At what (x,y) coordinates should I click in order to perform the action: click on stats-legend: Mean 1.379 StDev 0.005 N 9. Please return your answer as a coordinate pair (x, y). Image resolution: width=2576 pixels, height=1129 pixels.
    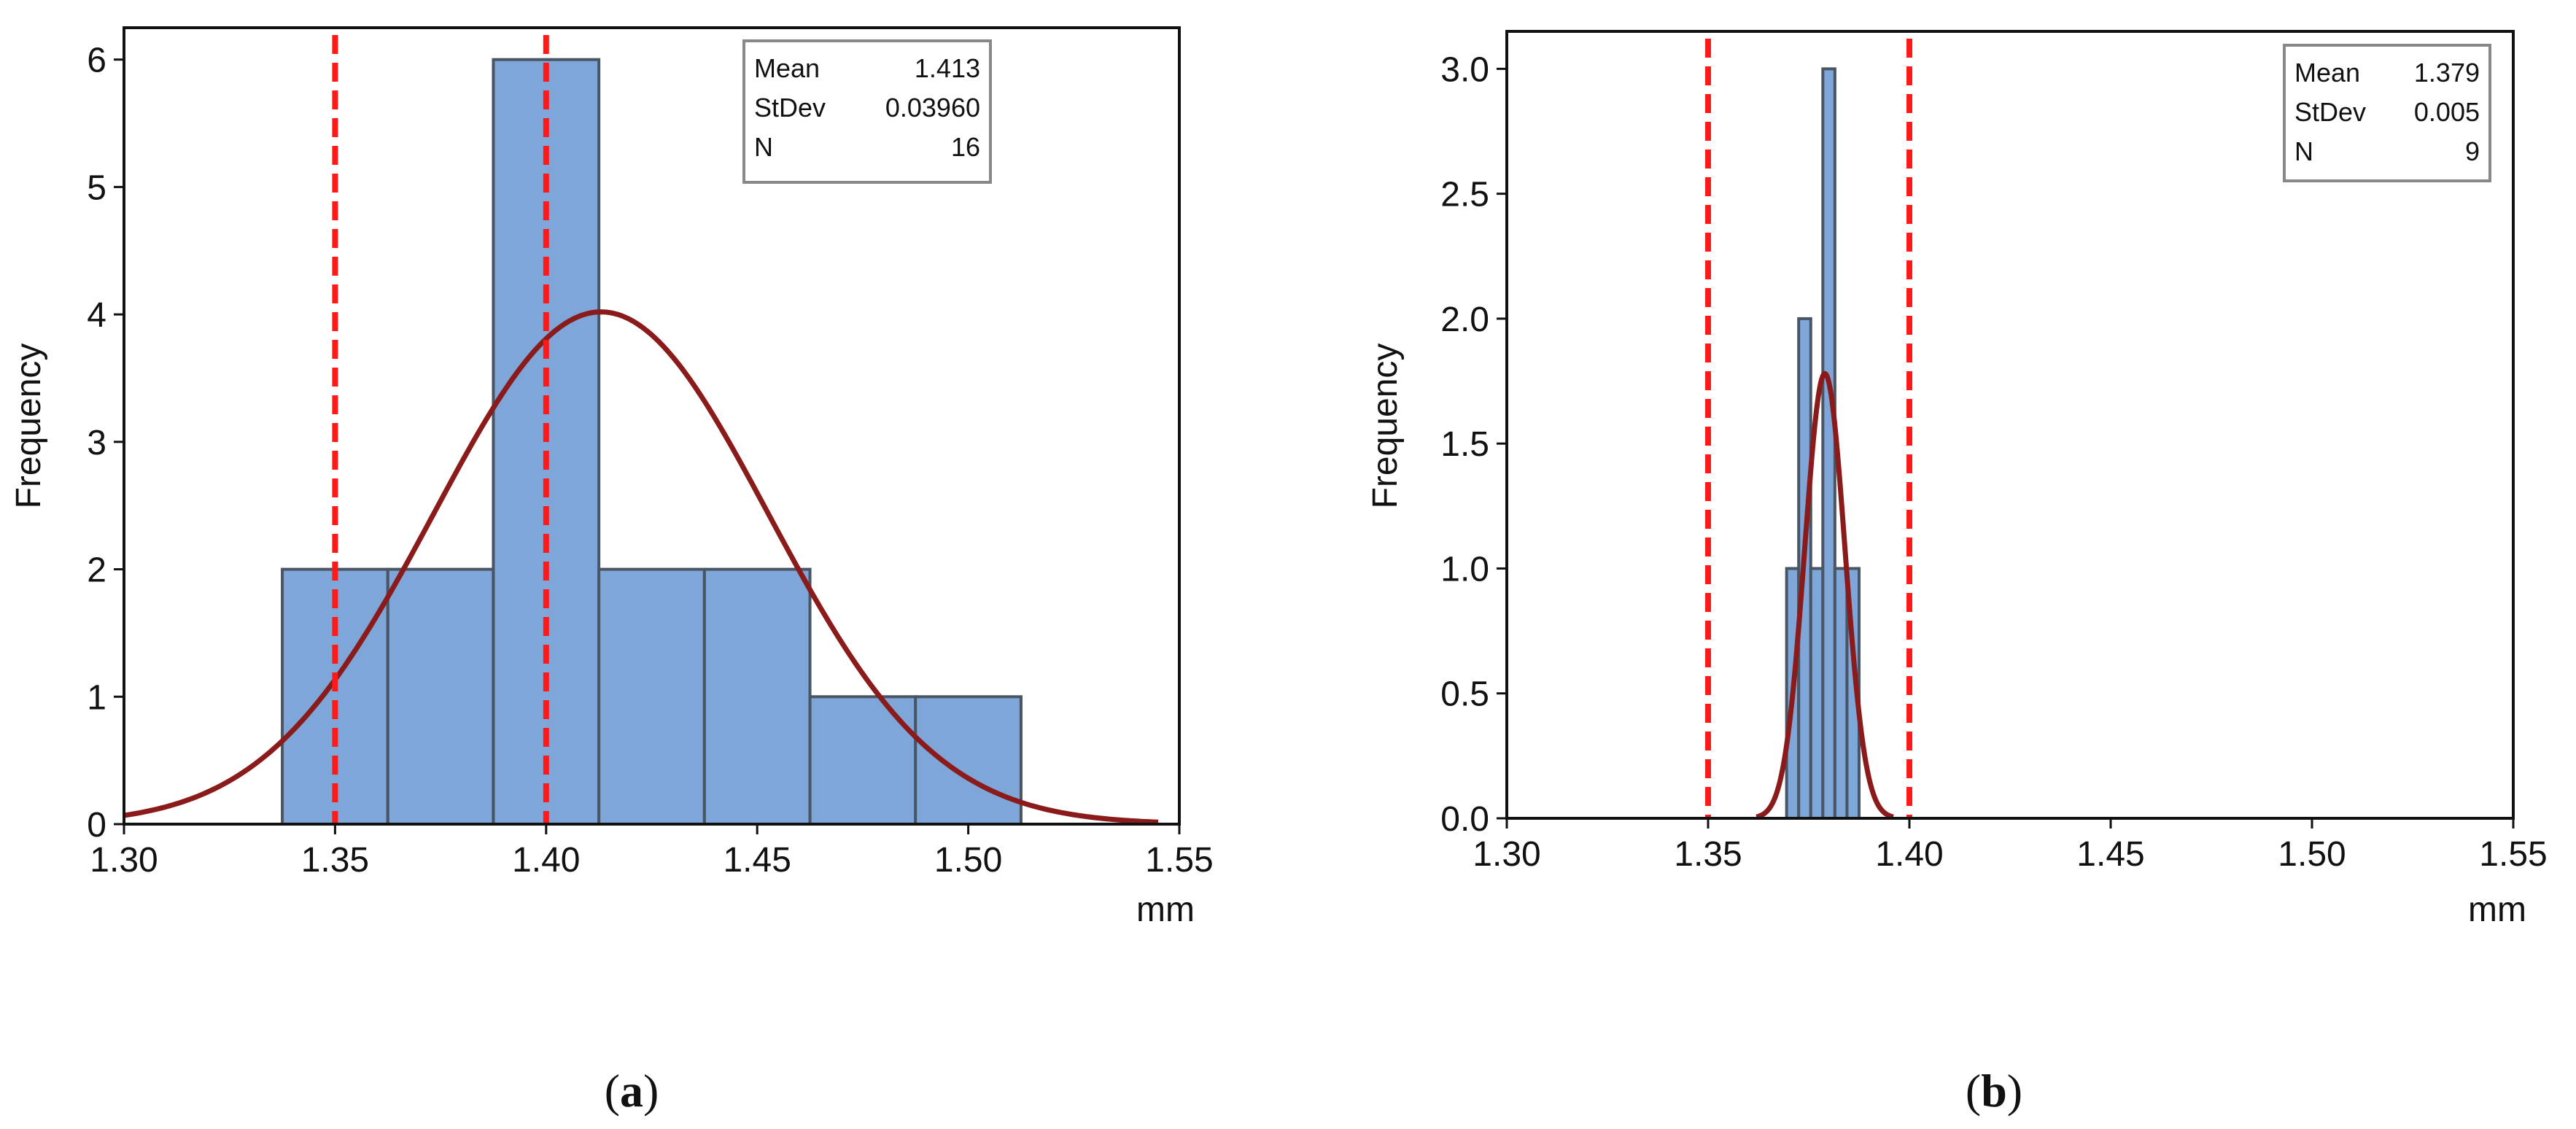
    Looking at the image, I should click on (2387, 113).